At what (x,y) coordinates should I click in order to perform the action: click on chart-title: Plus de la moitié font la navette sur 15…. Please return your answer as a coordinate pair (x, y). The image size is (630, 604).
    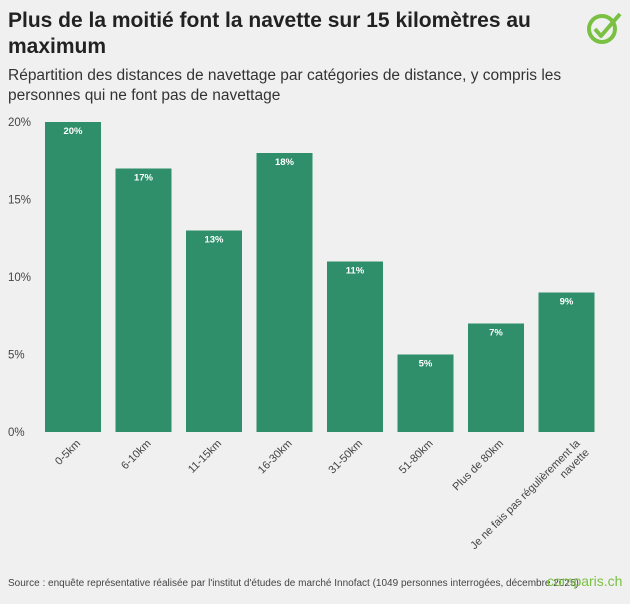
    Looking at the image, I should click on (269, 33).